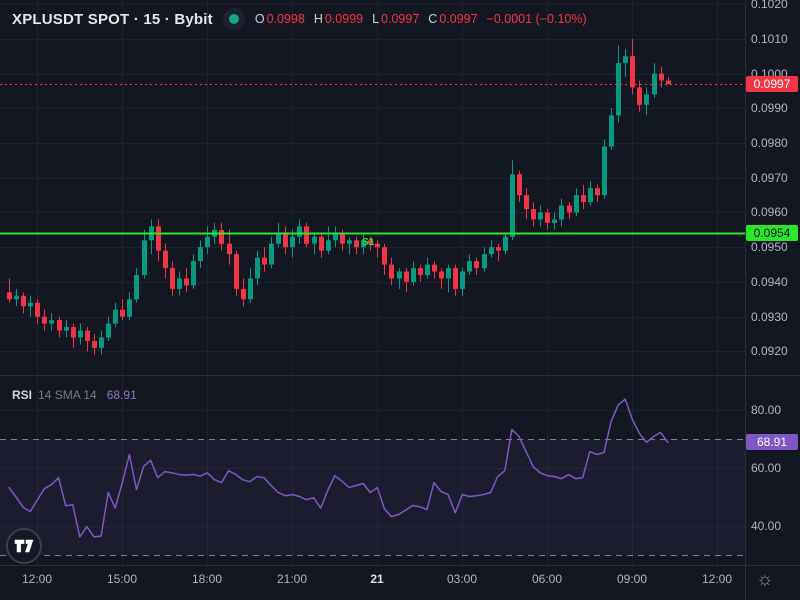  Describe the element at coordinates (769, 178) in the screenshot. I see `price-axis-label: 0.0970` at that location.